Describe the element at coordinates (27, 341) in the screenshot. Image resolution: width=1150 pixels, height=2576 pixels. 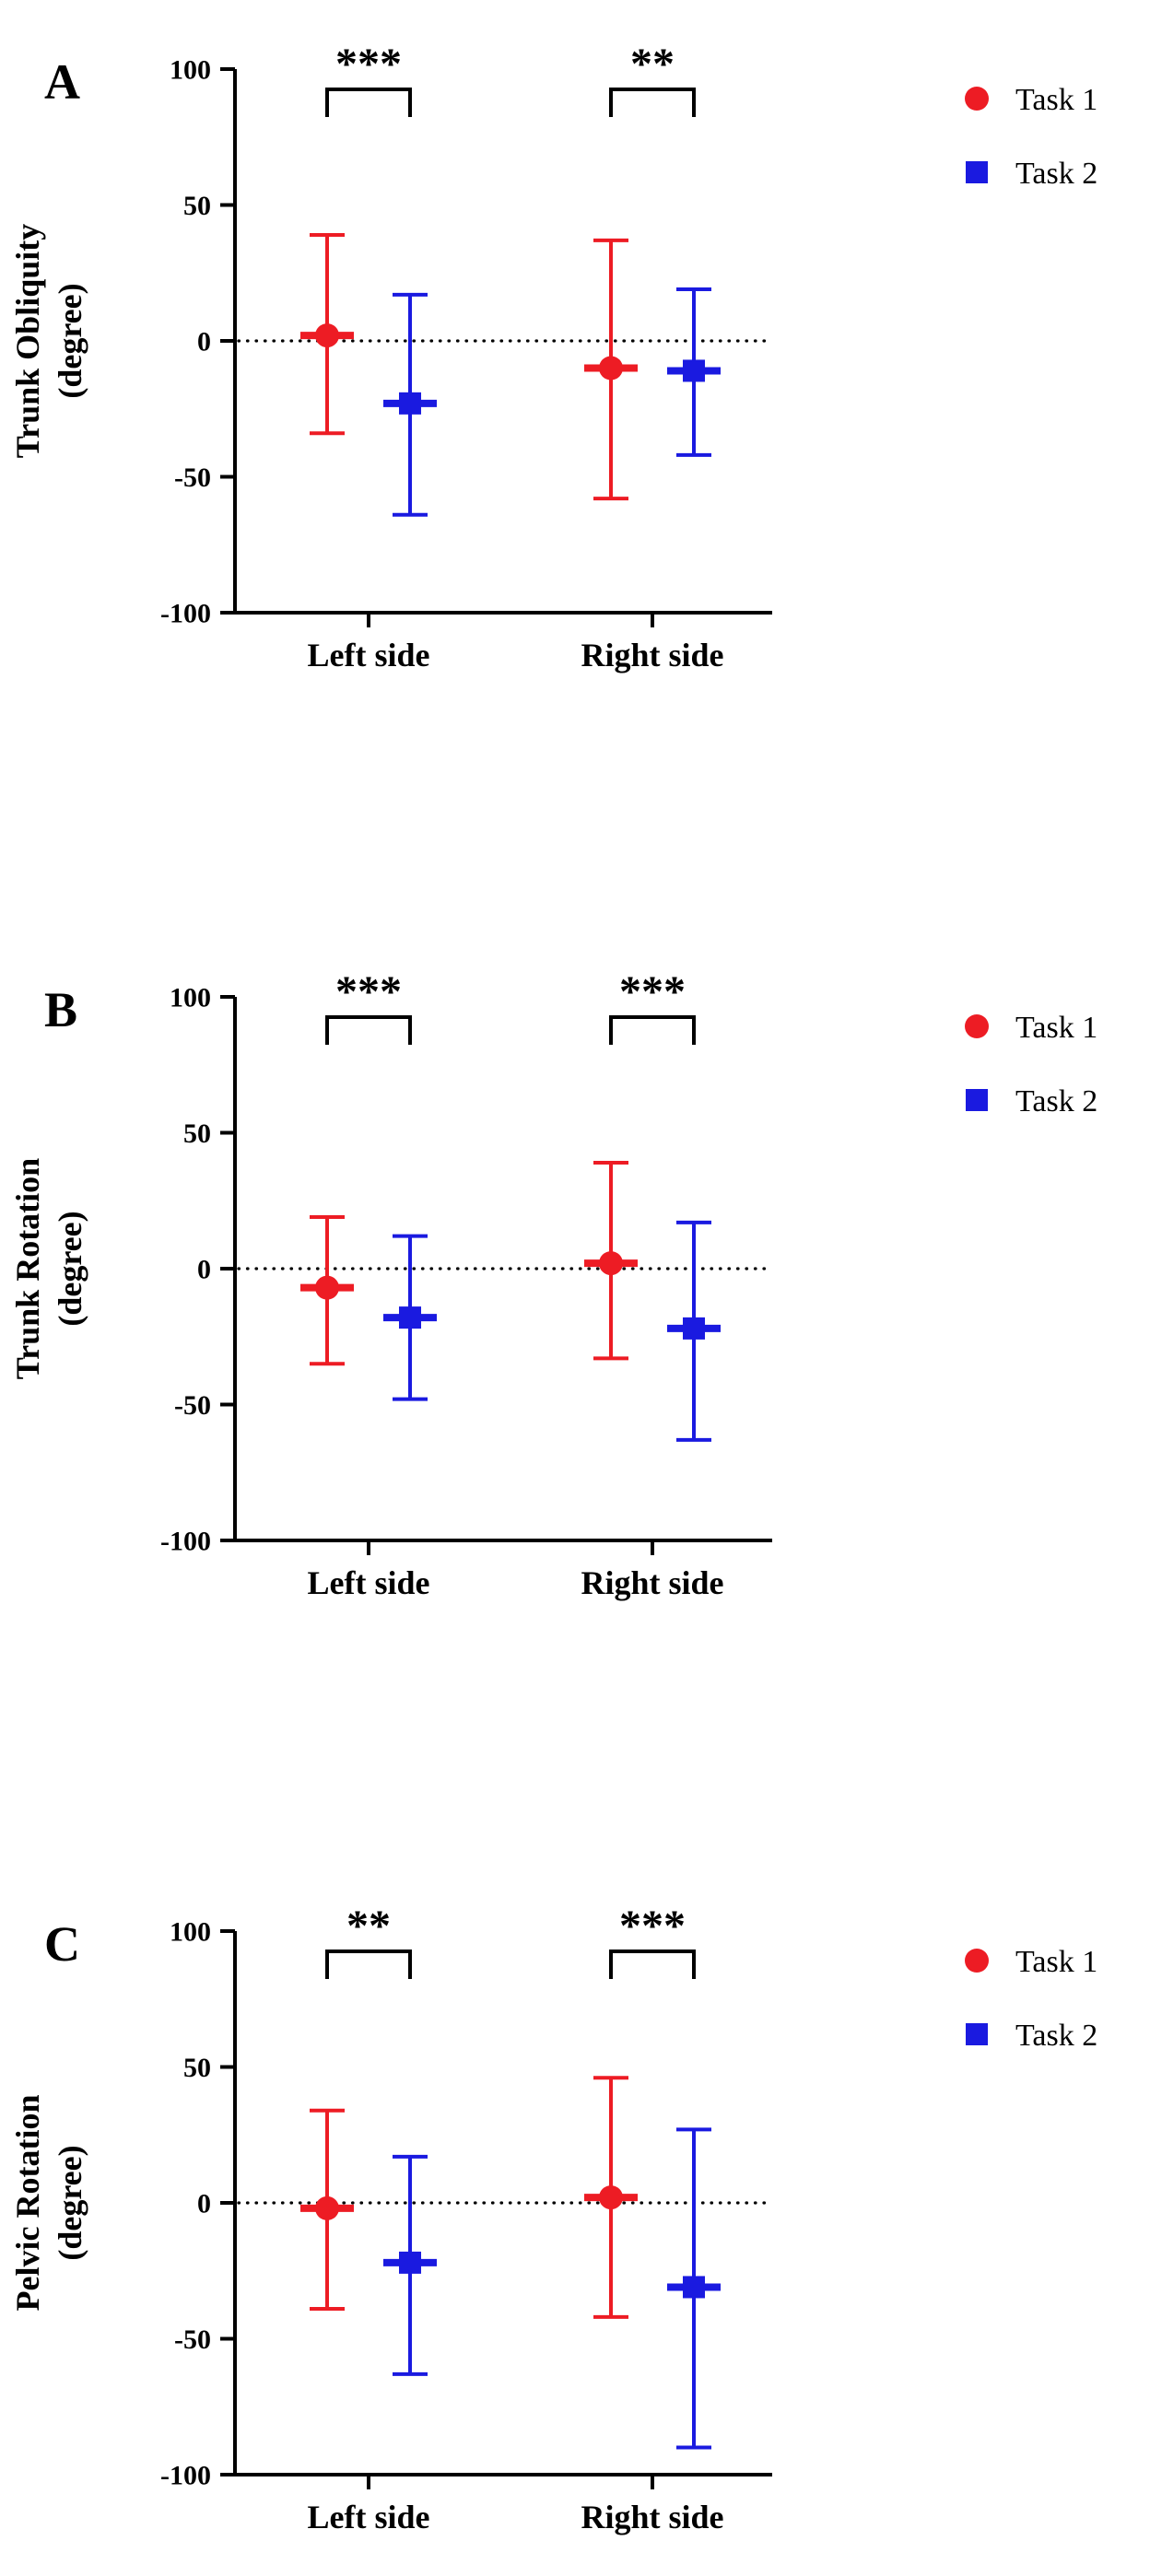
I see `y-axis-label-line: Trunk Obliquity` at that location.